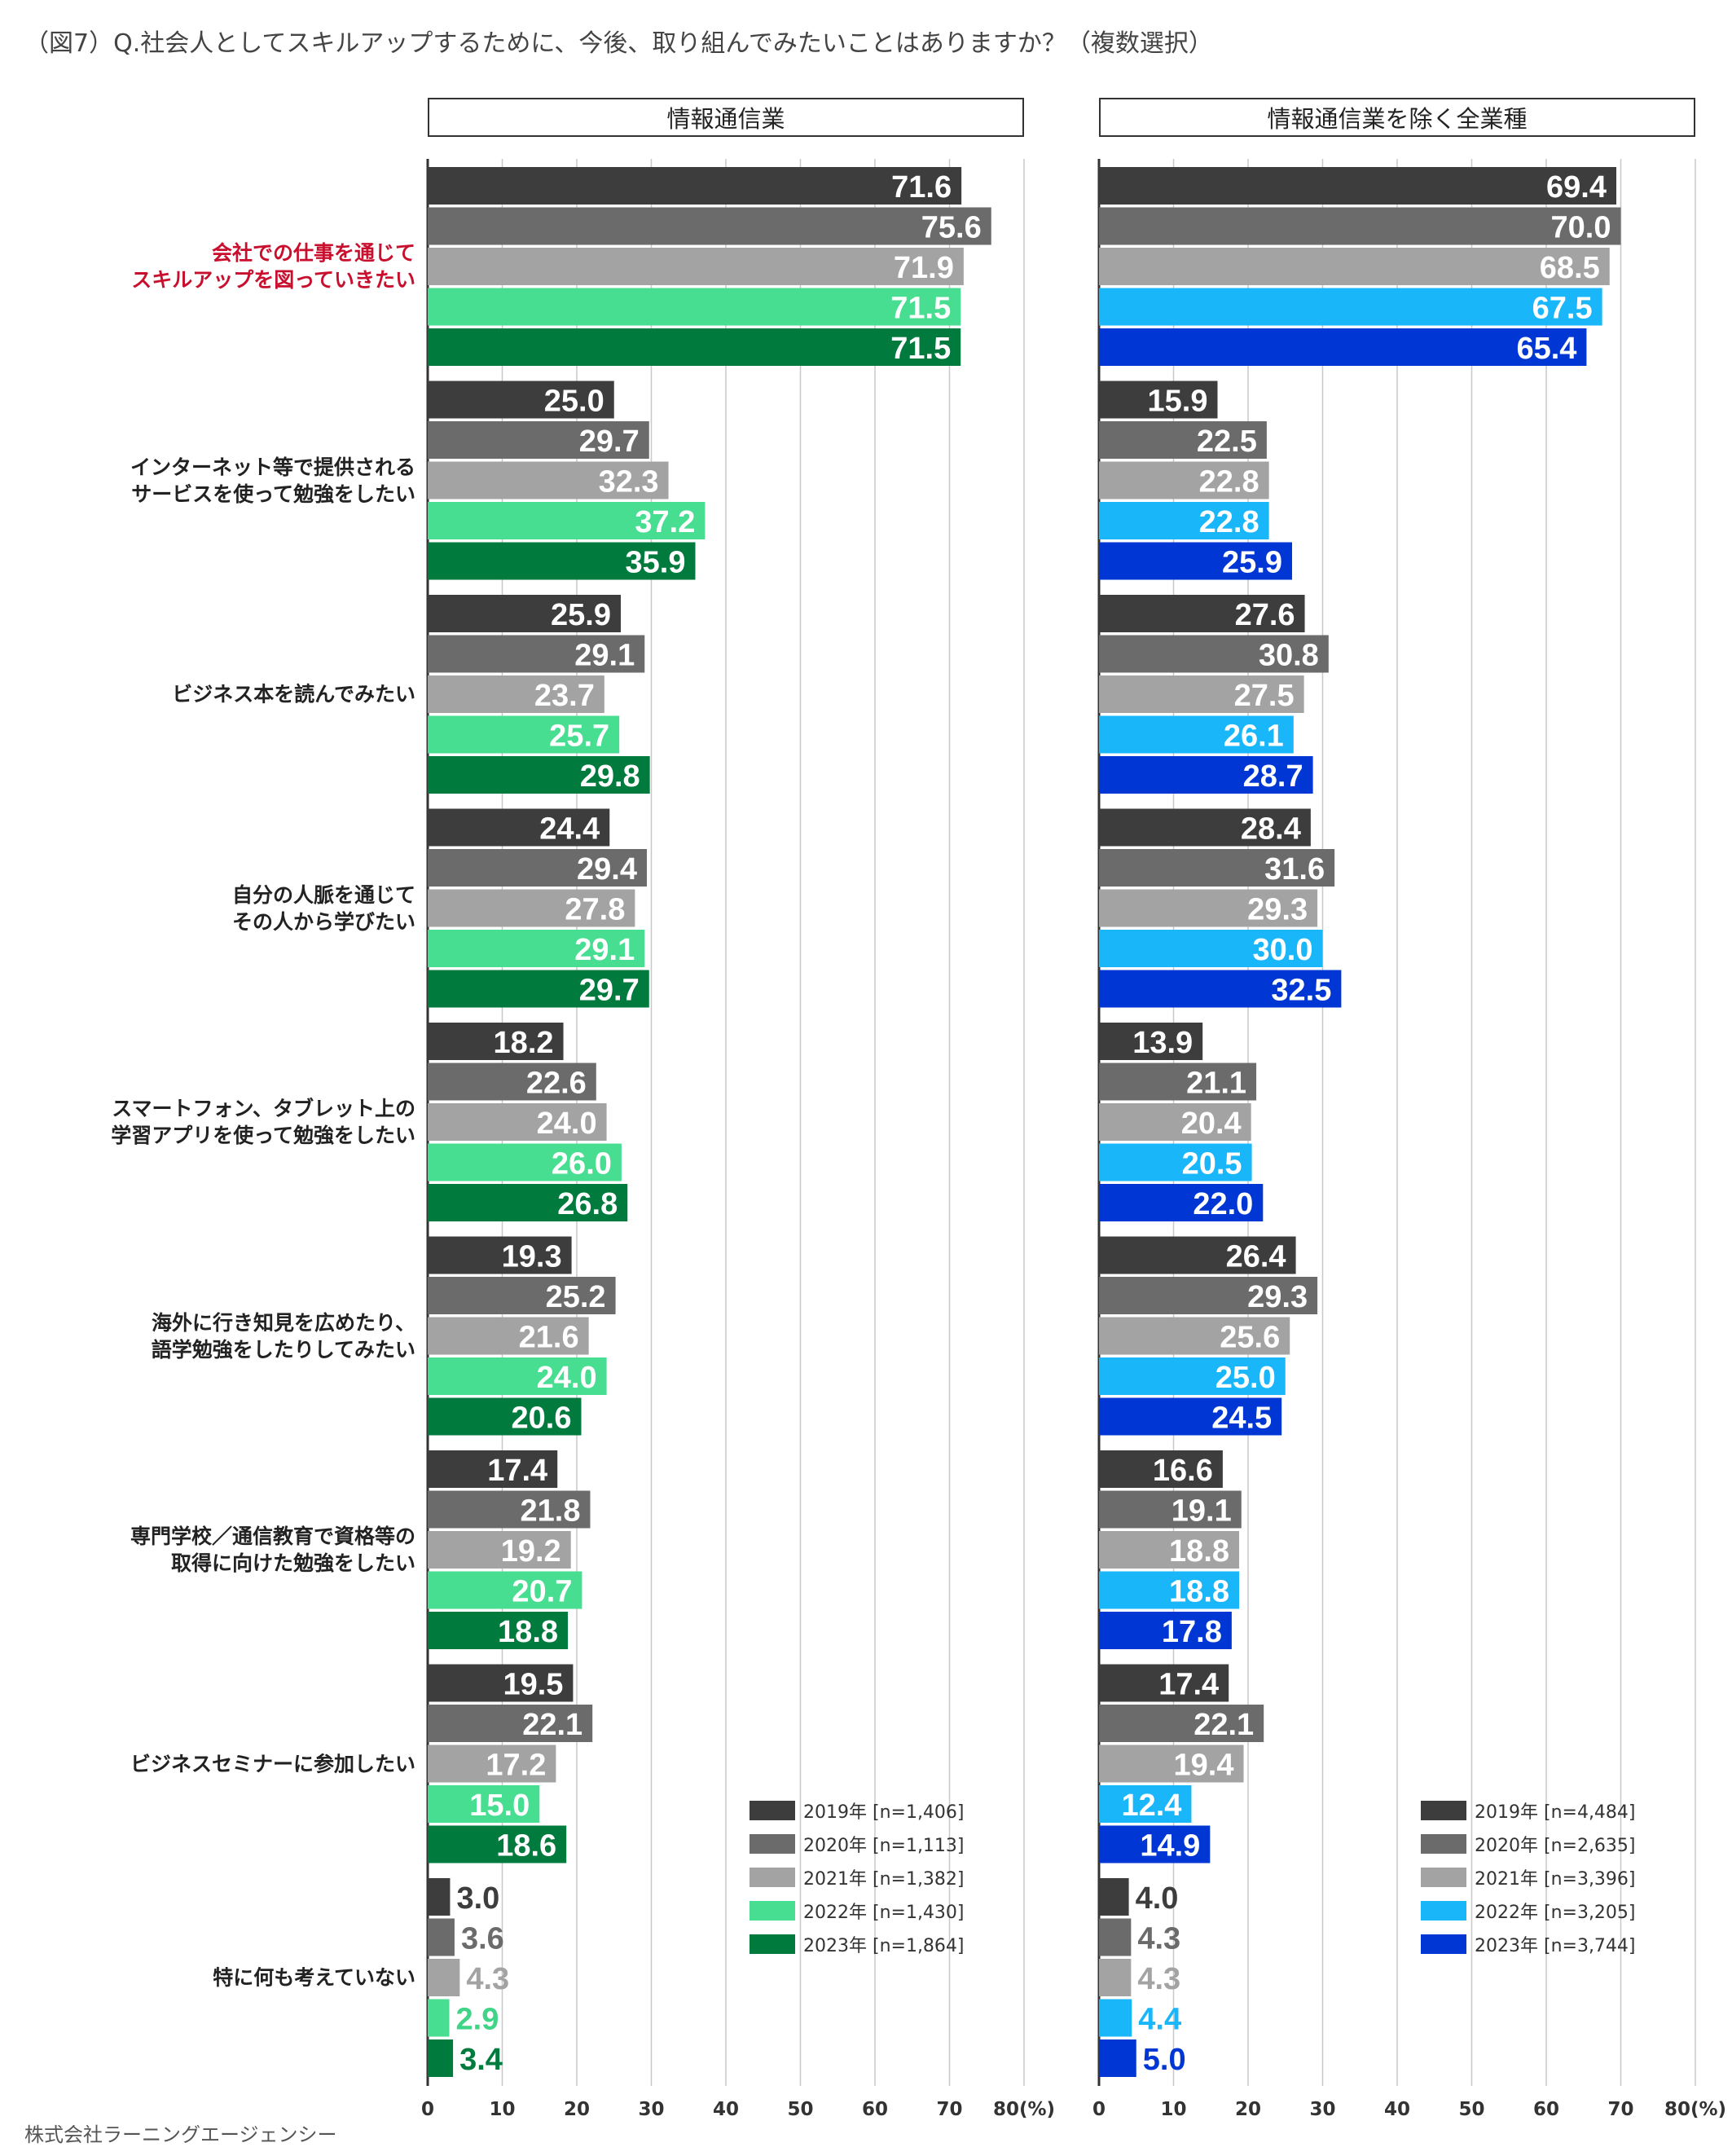 The image size is (1732, 2156). Describe the element at coordinates (516, 694) in the screenshot. I see `bar-business-books-2021` at that location.